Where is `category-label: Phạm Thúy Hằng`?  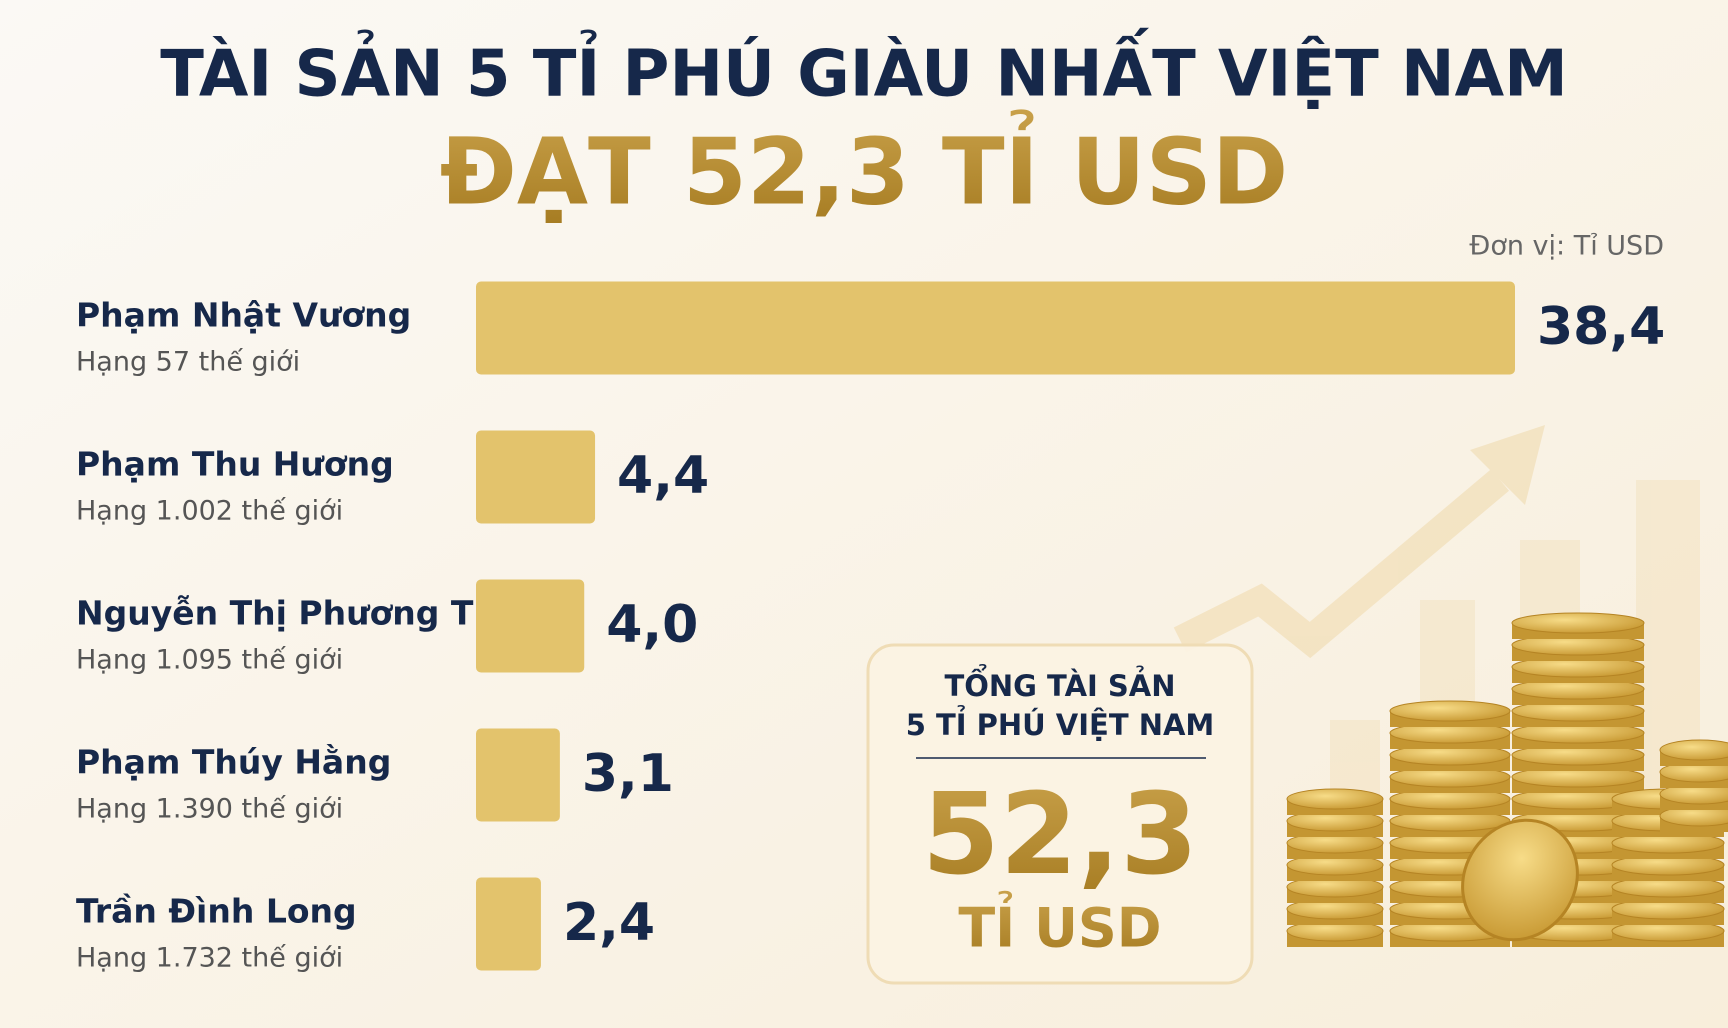 category-label: Phạm Thúy Hằng is located at coordinates (233, 762).